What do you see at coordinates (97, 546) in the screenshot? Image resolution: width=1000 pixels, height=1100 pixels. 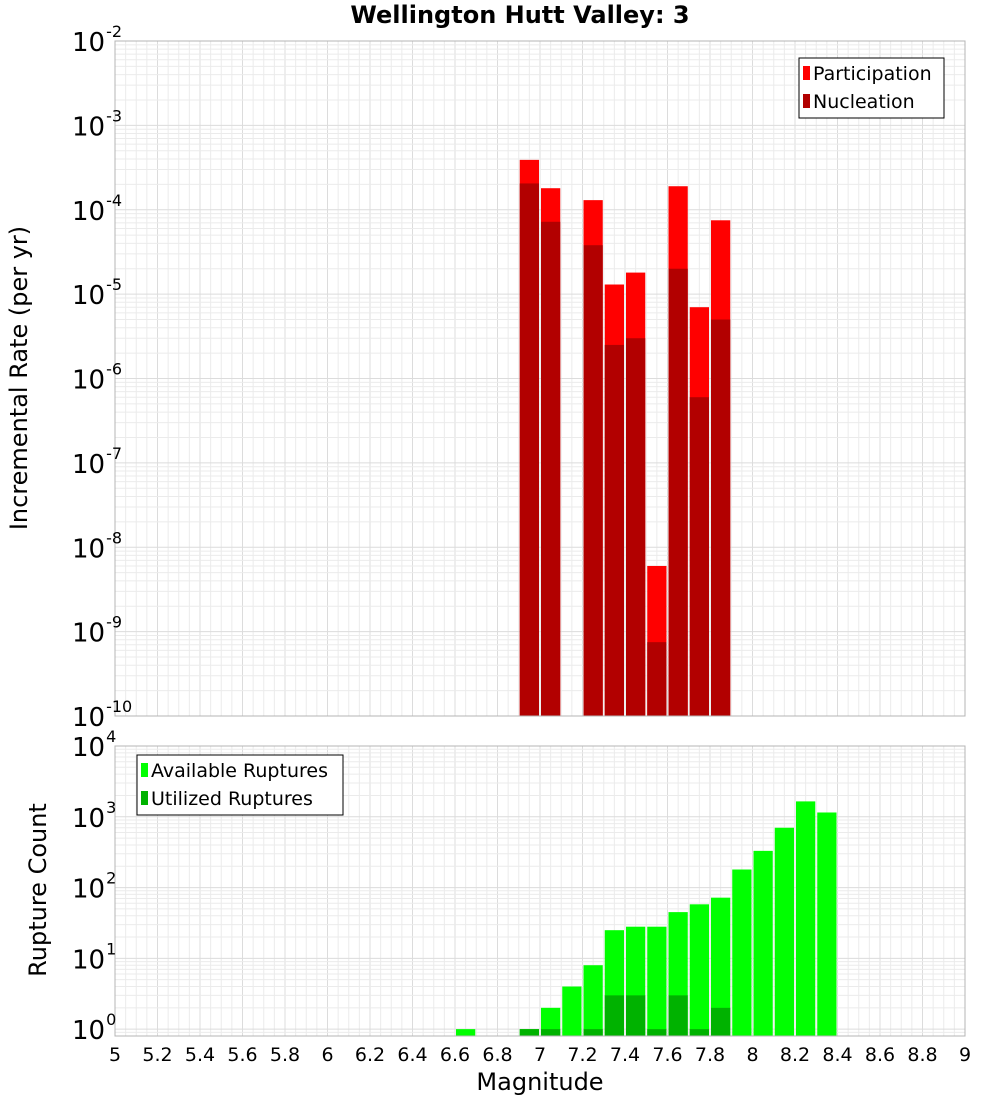 I see `y-tick-label: 10⁻⁸` at bounding box center [97, 546].